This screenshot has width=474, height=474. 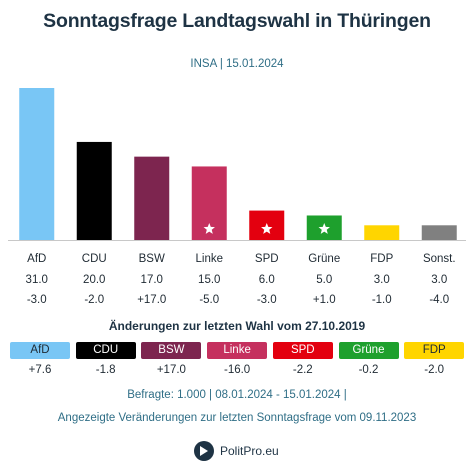 I want to click on category-label: Linke, so click(x=210, y=259).